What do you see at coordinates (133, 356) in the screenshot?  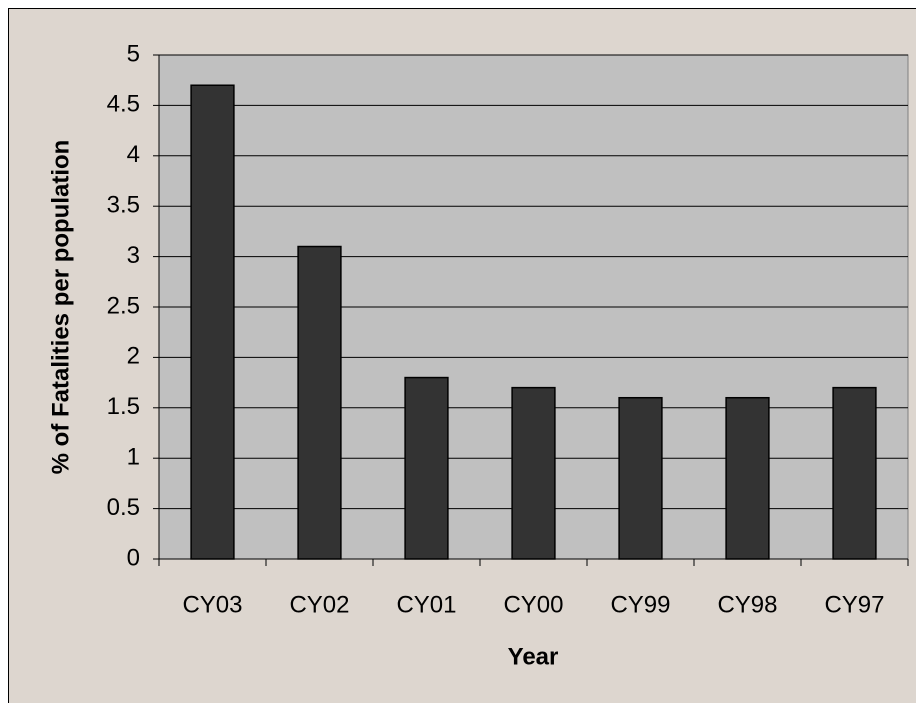 I see `y-tick-label: 2` at bounding box center [133, 356].